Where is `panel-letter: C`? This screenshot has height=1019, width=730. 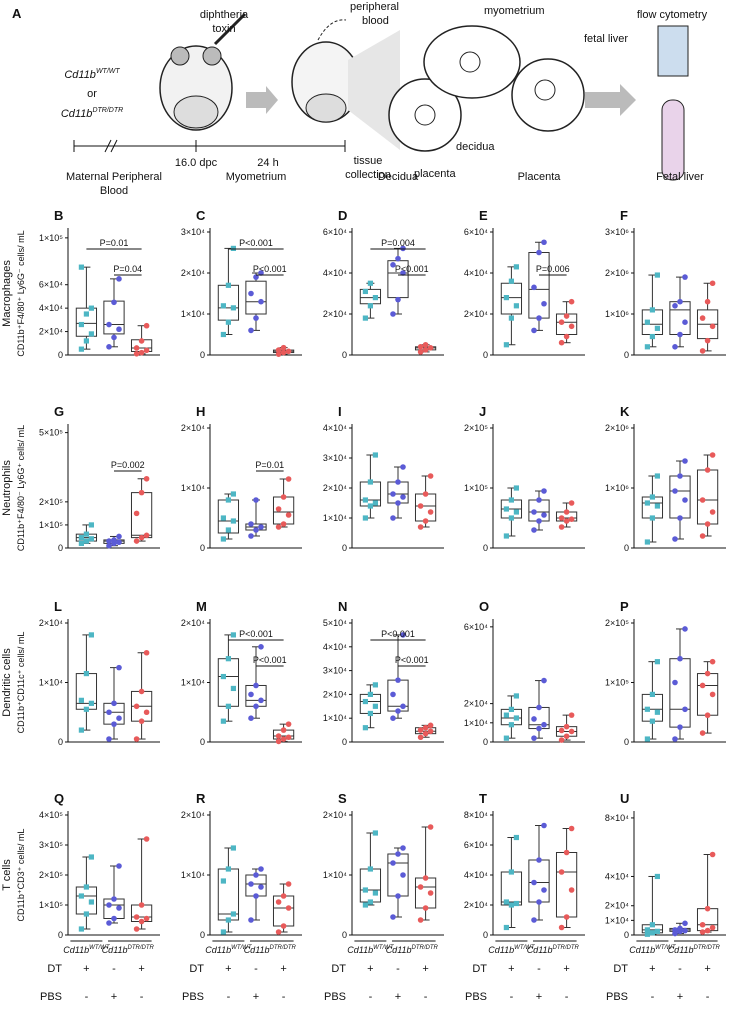 panel-letter: C is located at coordinates (201, 215).